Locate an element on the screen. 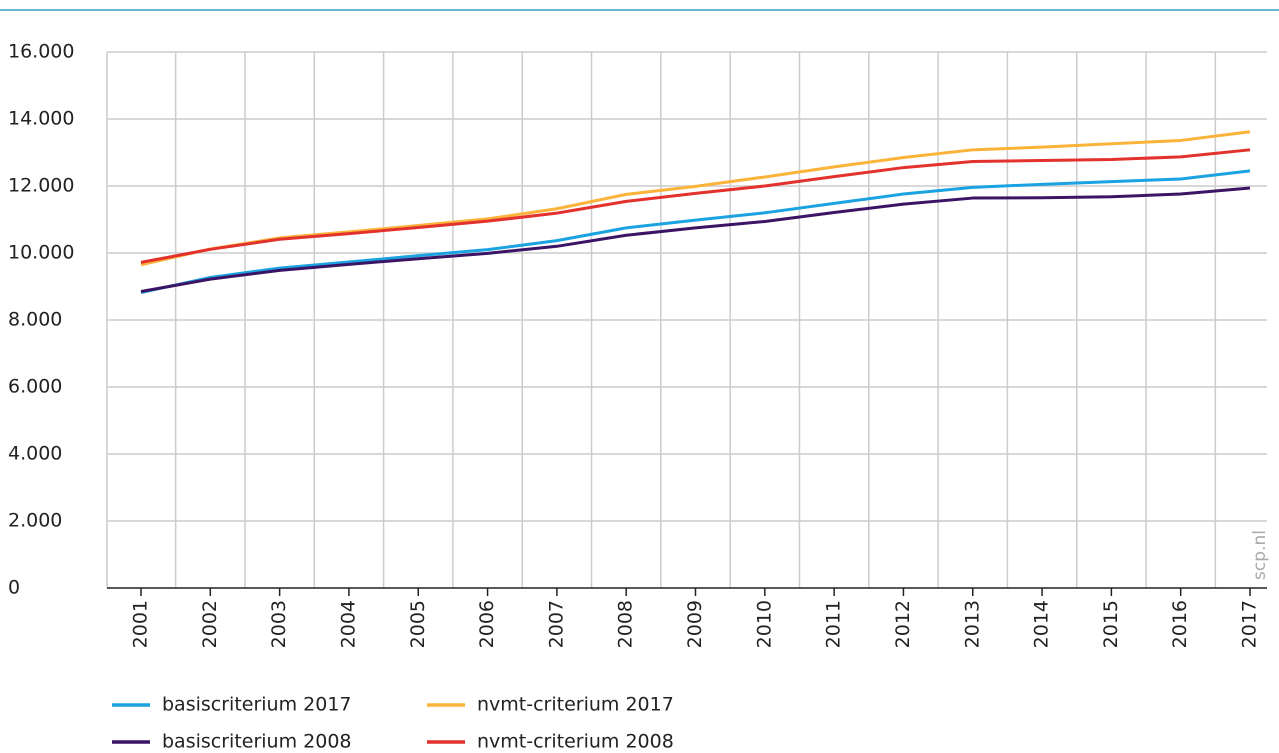  y-tick-label: 8.000 is located at coordinates (35, 320).